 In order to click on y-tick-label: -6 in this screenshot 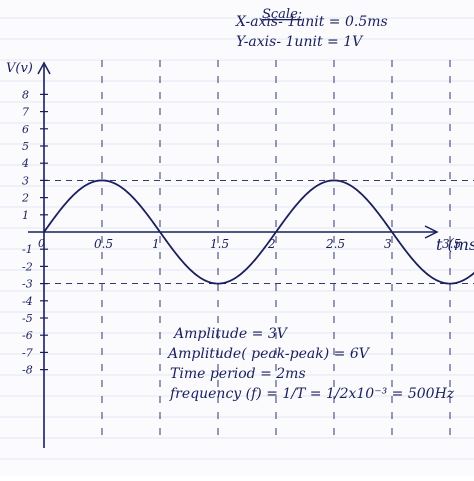, I will do `click(27, 335)`.